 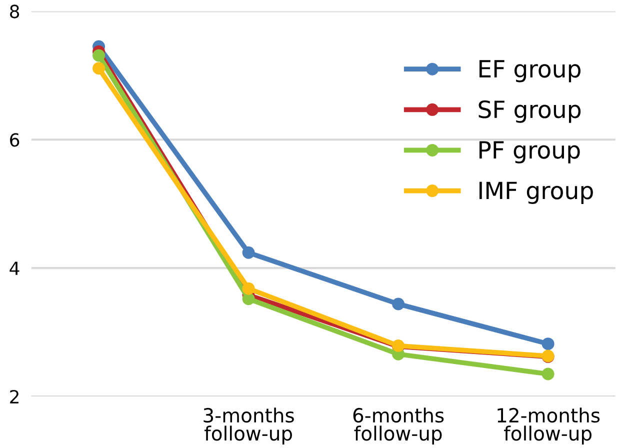 I want to click on y-tick-label: 4, so click(x=15, y=268).